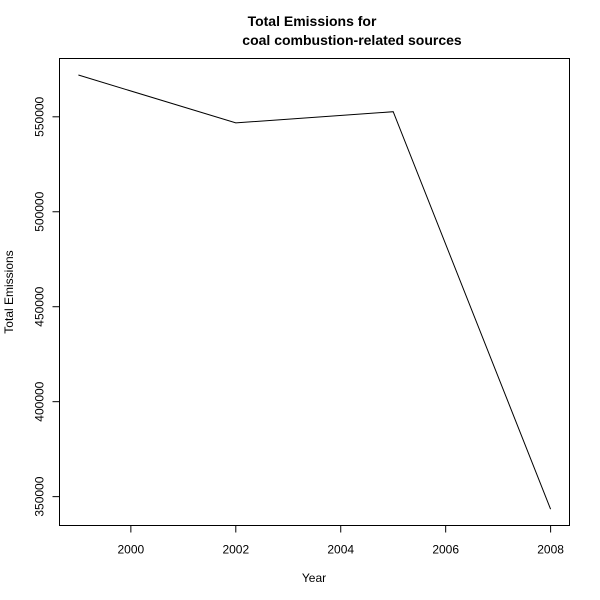 This screenshot has width=600, height=600. I want to click on y-tick-label: 550000, so click(40, 116).